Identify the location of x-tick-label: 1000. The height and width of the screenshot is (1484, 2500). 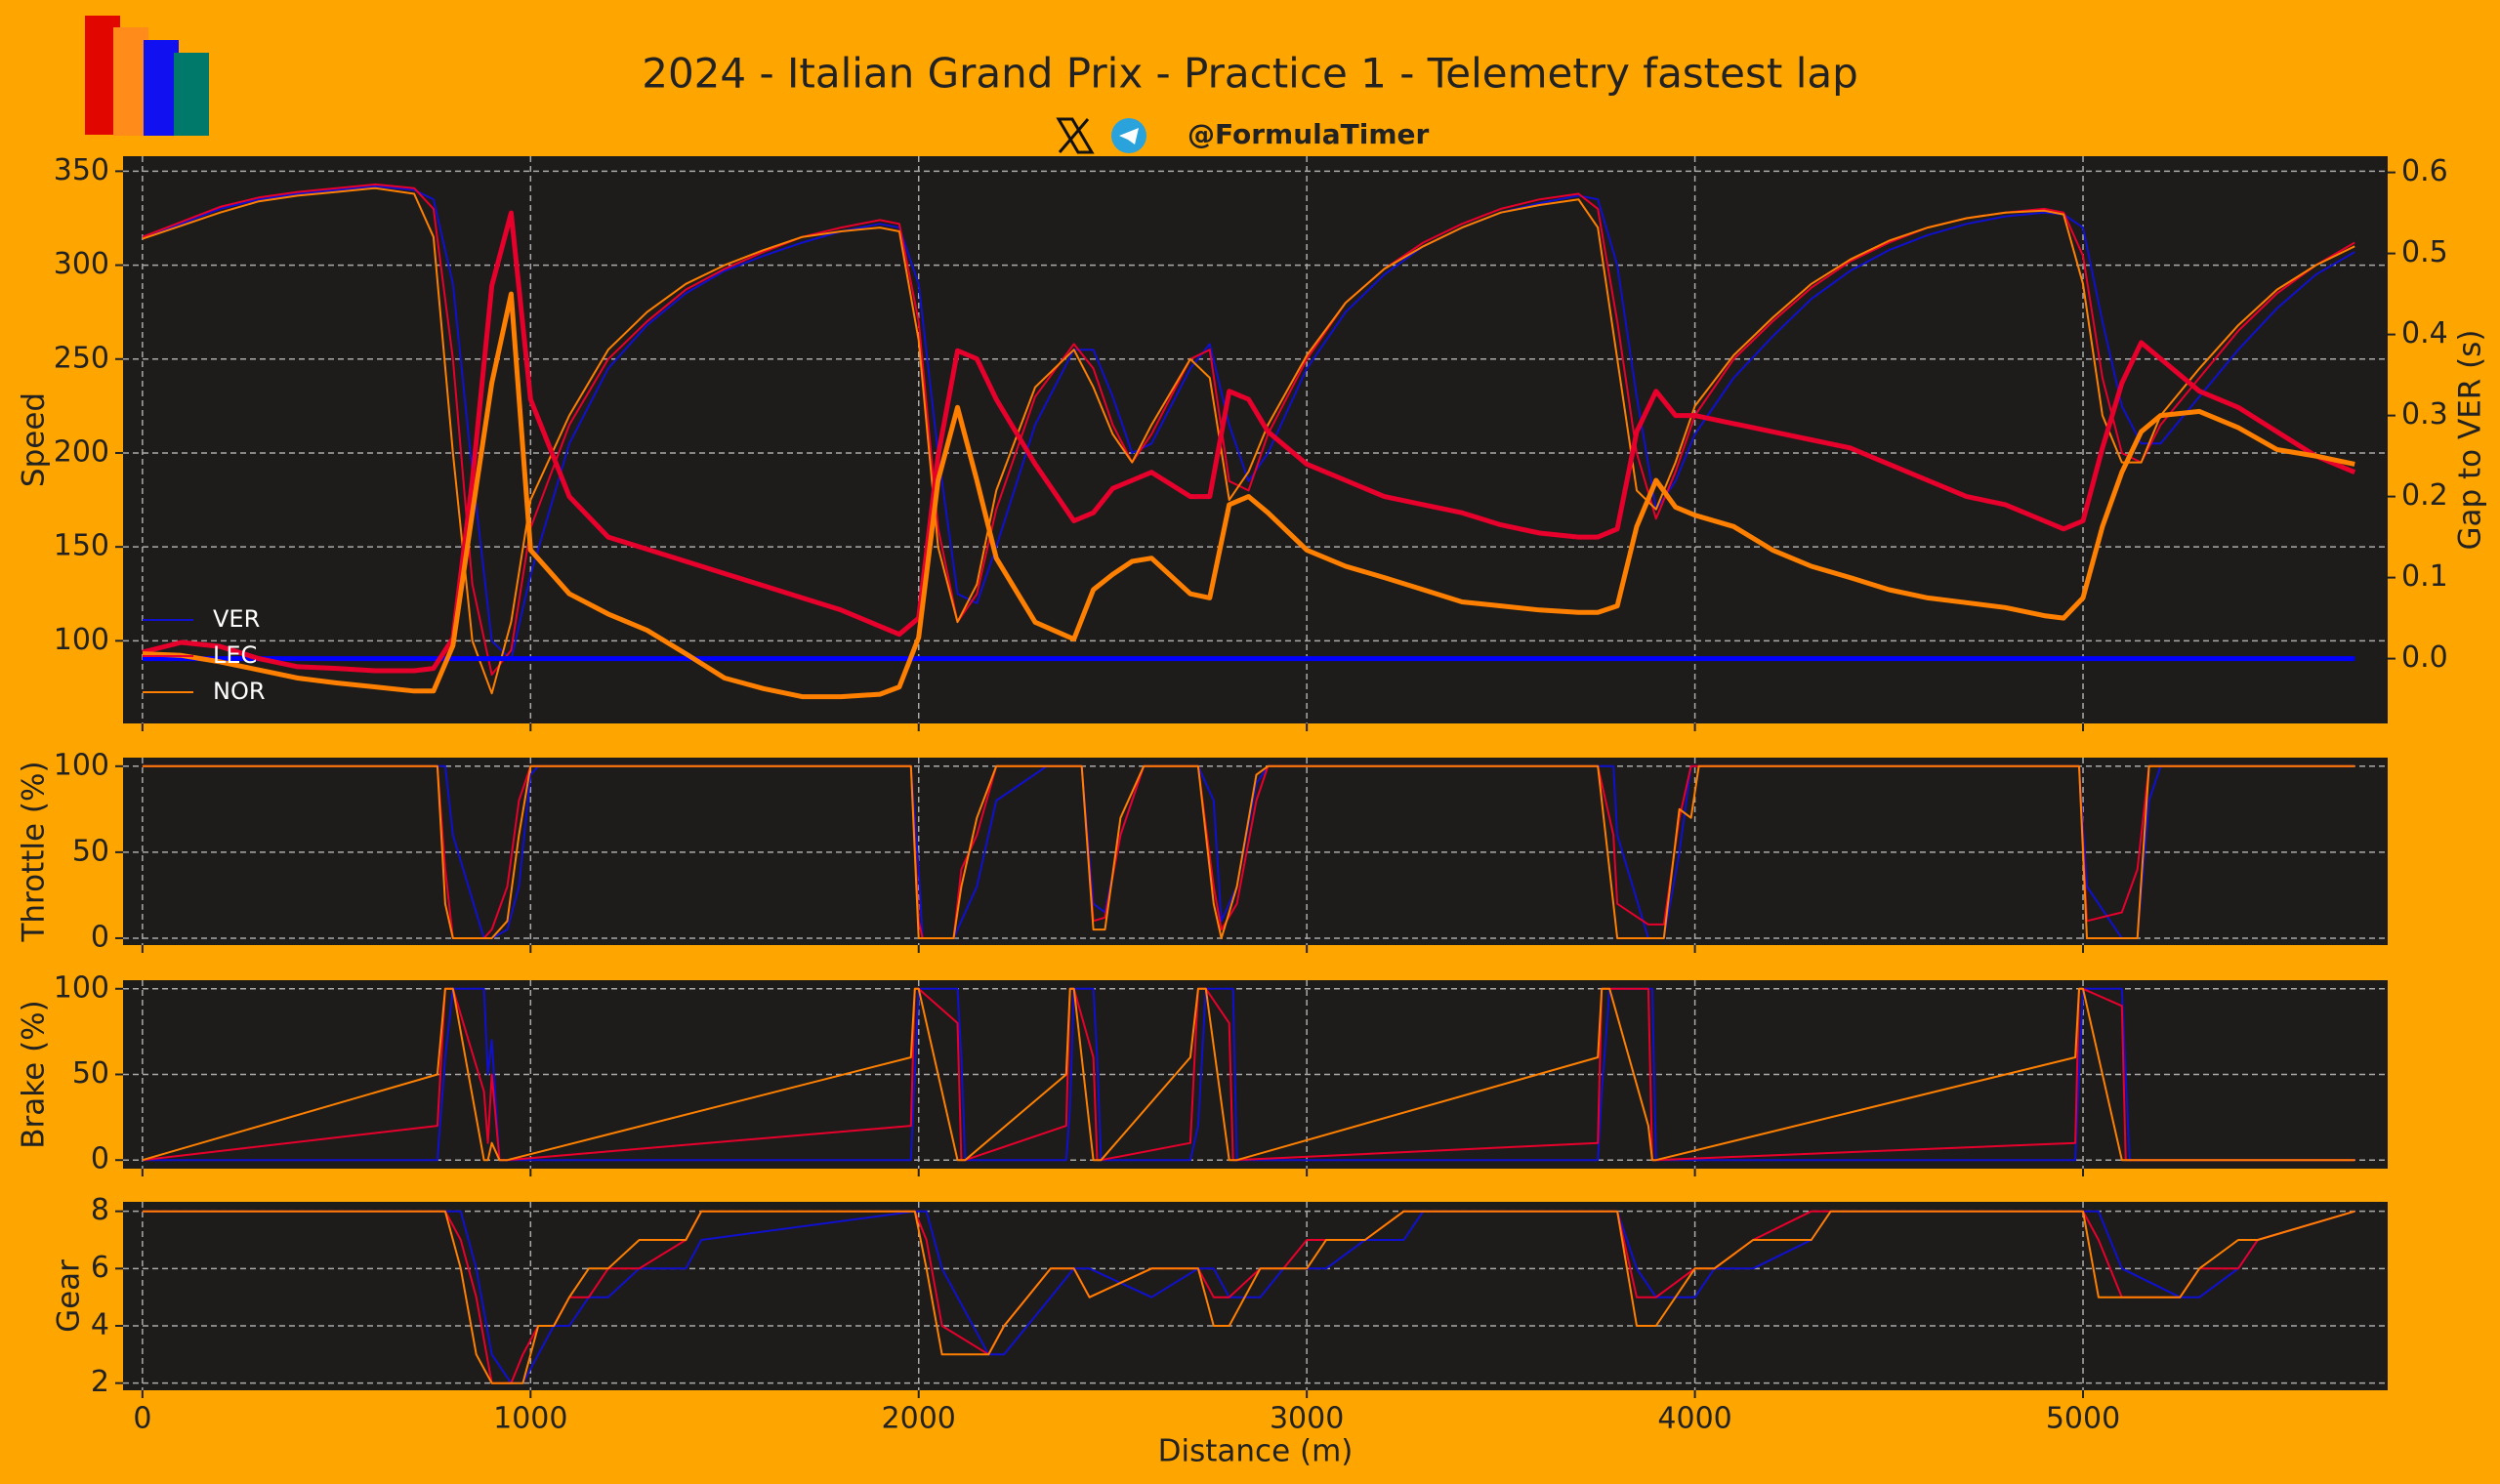
(530, 1419).